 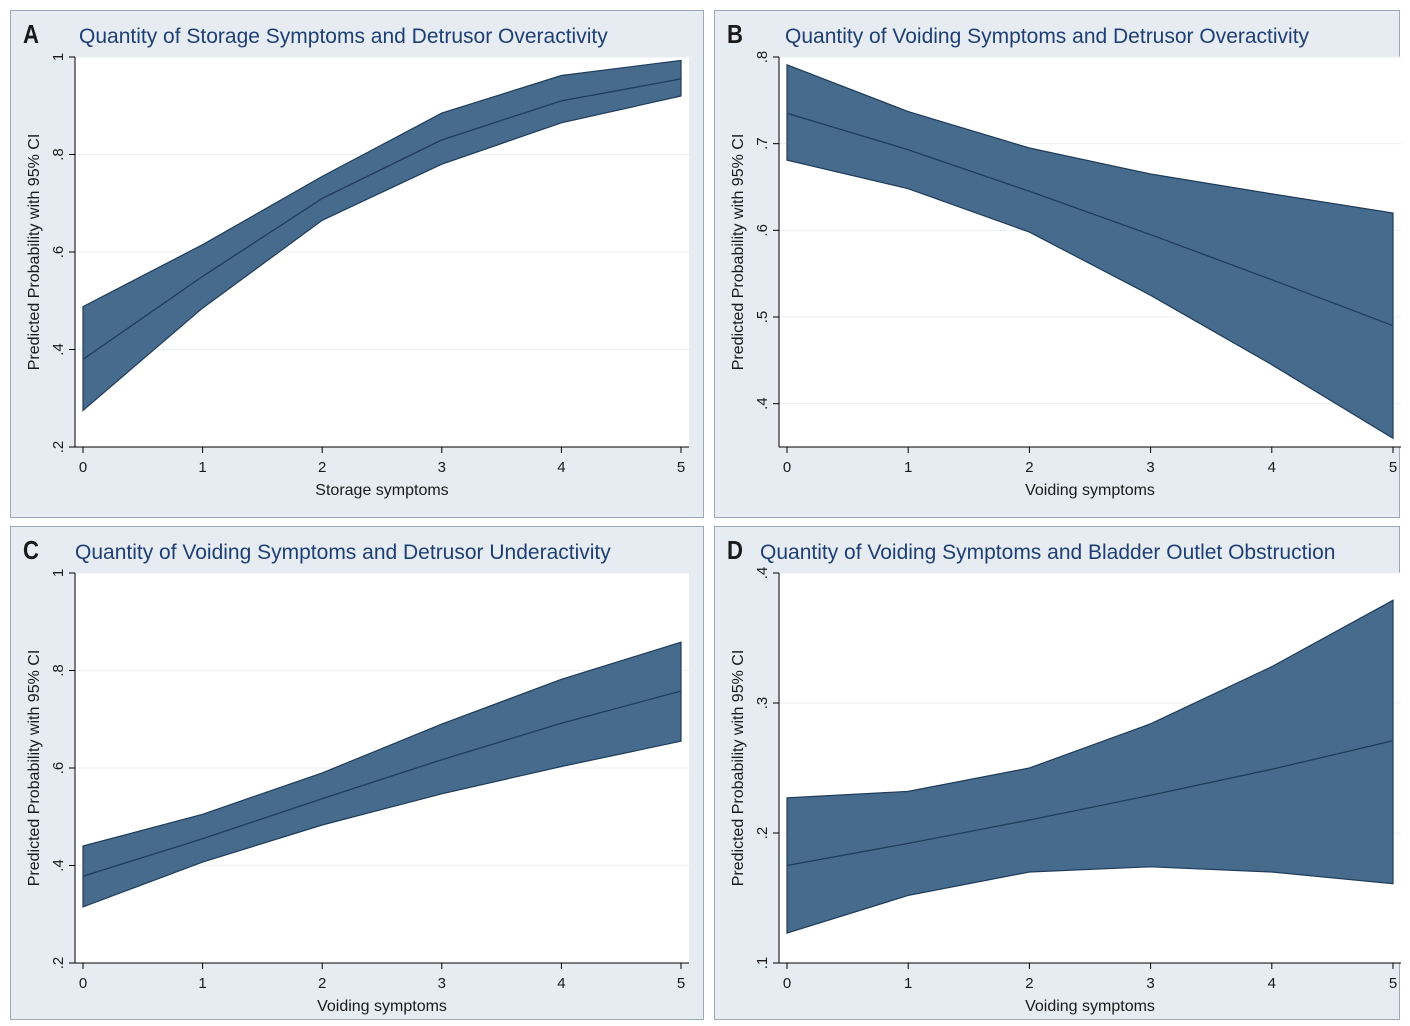 What do you see at coordinates (735, 550) in the screenshot?
I see `panel-letter: D` at bounding box center [735, 550].